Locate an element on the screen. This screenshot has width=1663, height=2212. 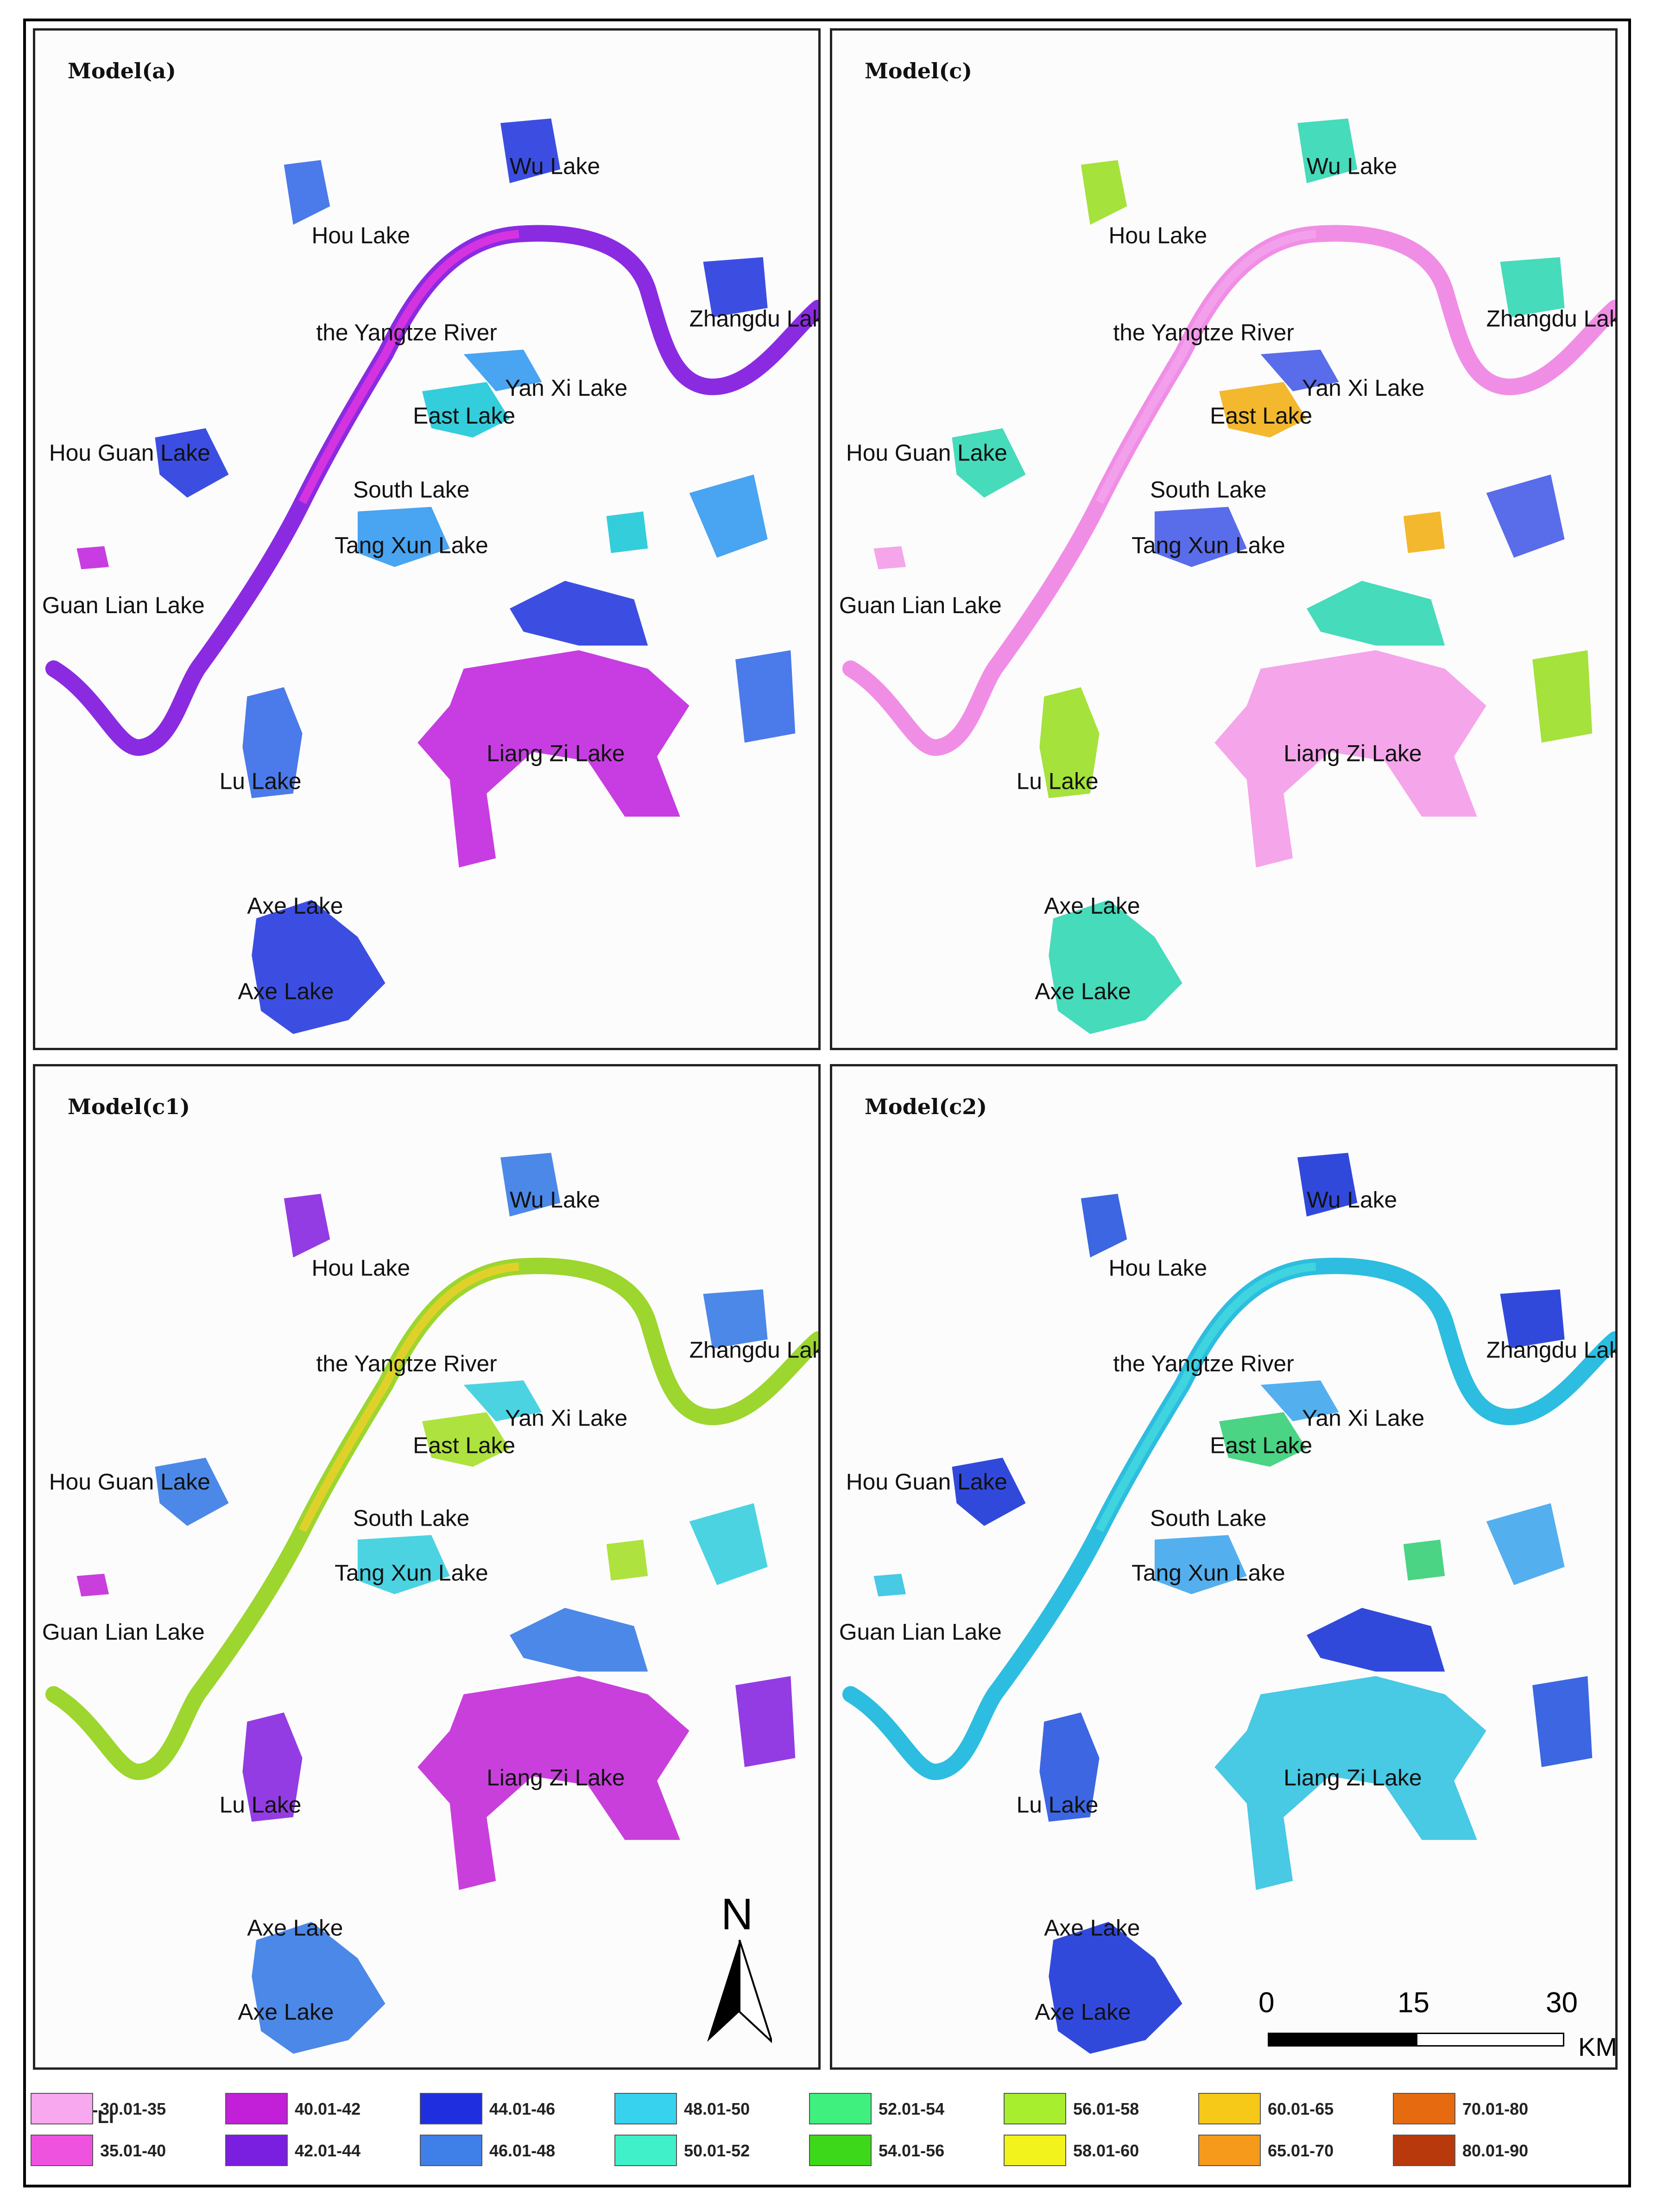
legend-label: 48.01-50 is located at coordinates (717, 2108).